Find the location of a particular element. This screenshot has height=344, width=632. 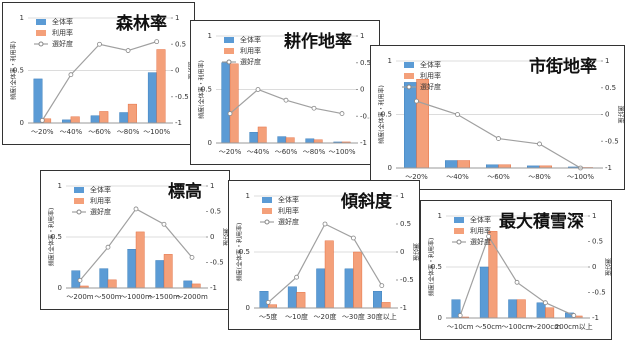

x-tick-label: ～10cm is located at coordinates (460, 327).